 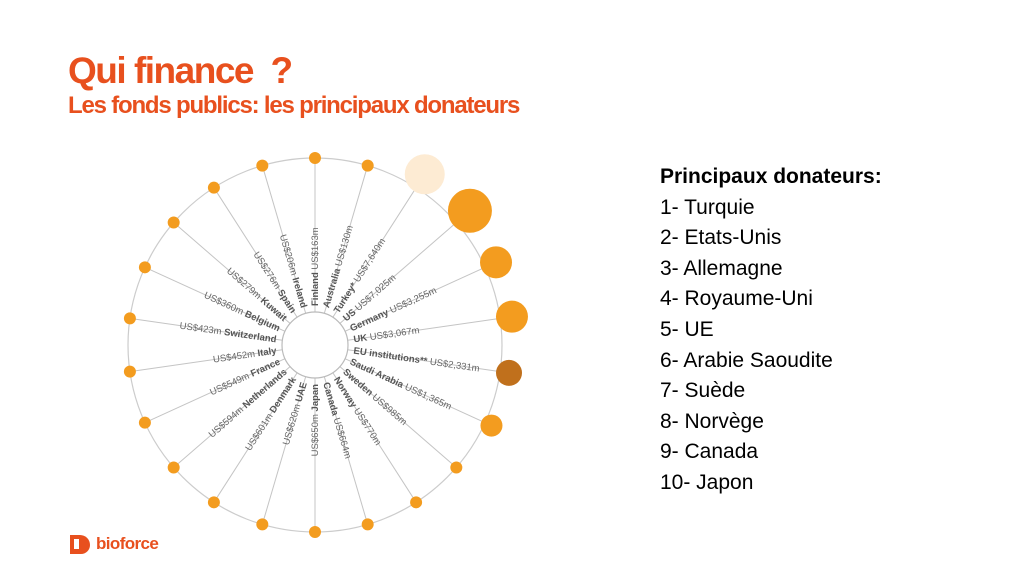 I want to click on spoke-amount: US$549m, so click(x=230, y=383).